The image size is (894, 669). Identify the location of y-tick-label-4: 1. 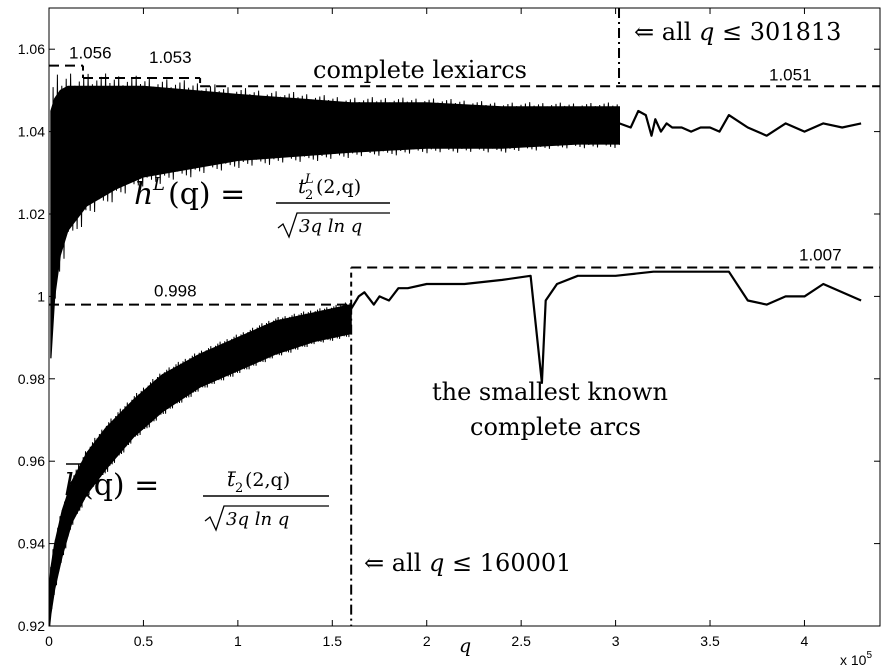
(41, 296).